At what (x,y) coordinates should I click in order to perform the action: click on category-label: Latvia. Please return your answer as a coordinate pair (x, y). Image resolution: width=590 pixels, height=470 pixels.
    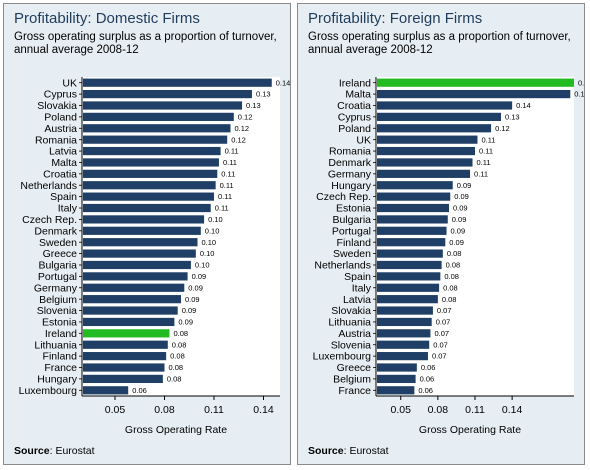
    Looking at the image, I should click on (63, 152).